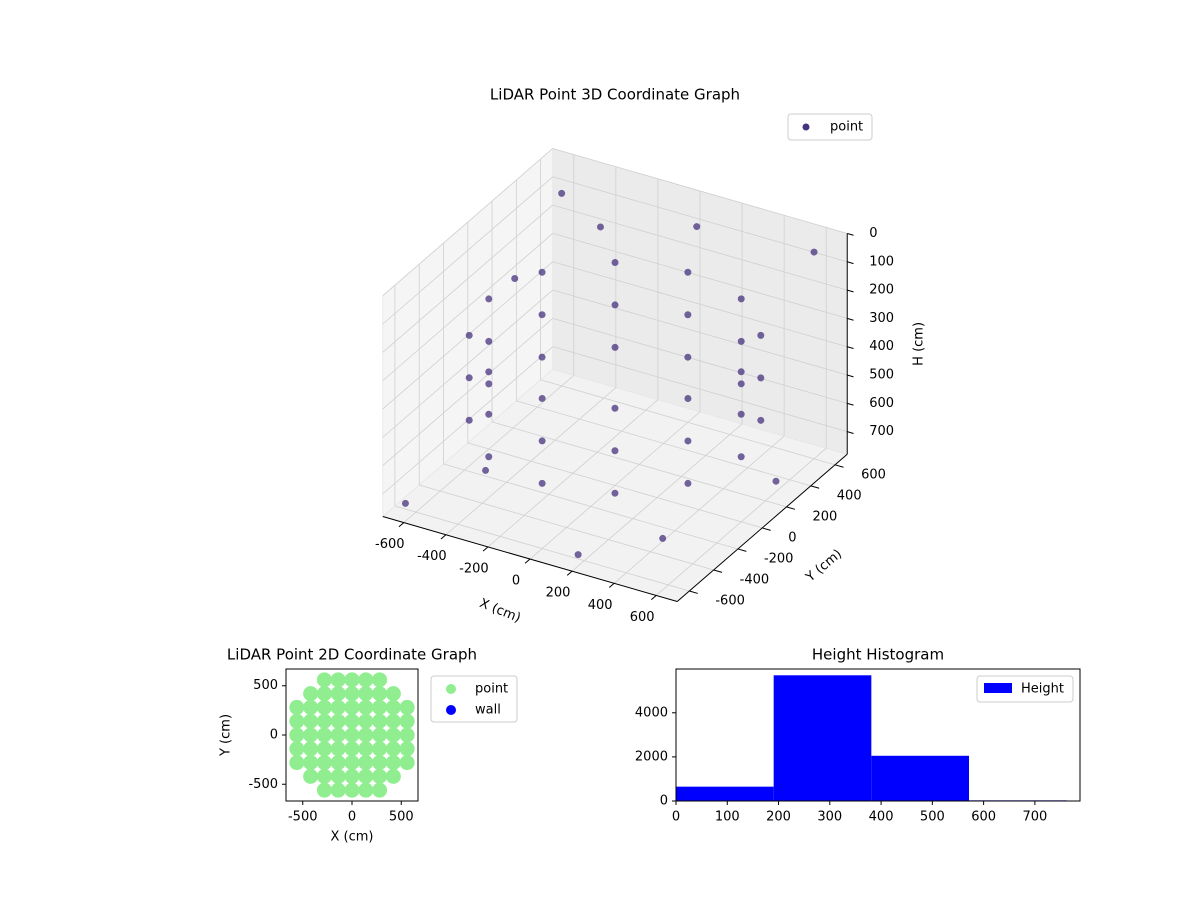  Describe the element at coordinates (881, 290) in the screenshot. I see `z-tick-label: 200` at that location.